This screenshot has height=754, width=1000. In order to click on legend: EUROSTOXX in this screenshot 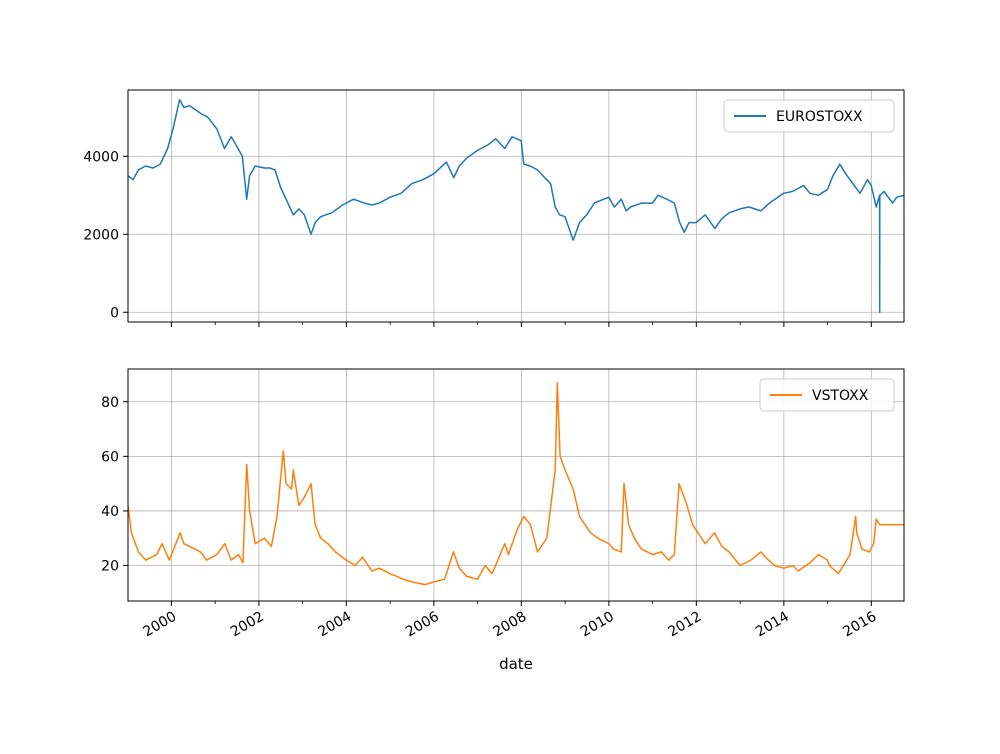, I will do `click(809, 116)`.